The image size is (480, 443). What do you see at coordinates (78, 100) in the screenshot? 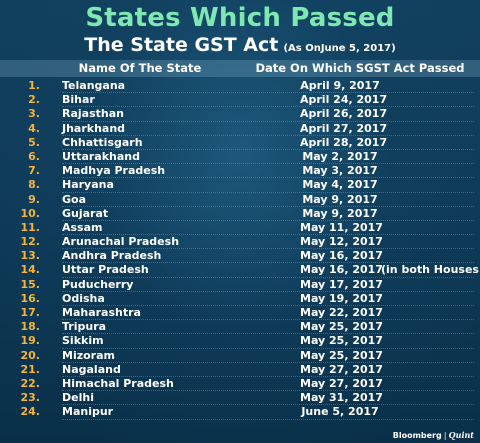
I see `state-name: Bihar` at bounding box center [78, 100].